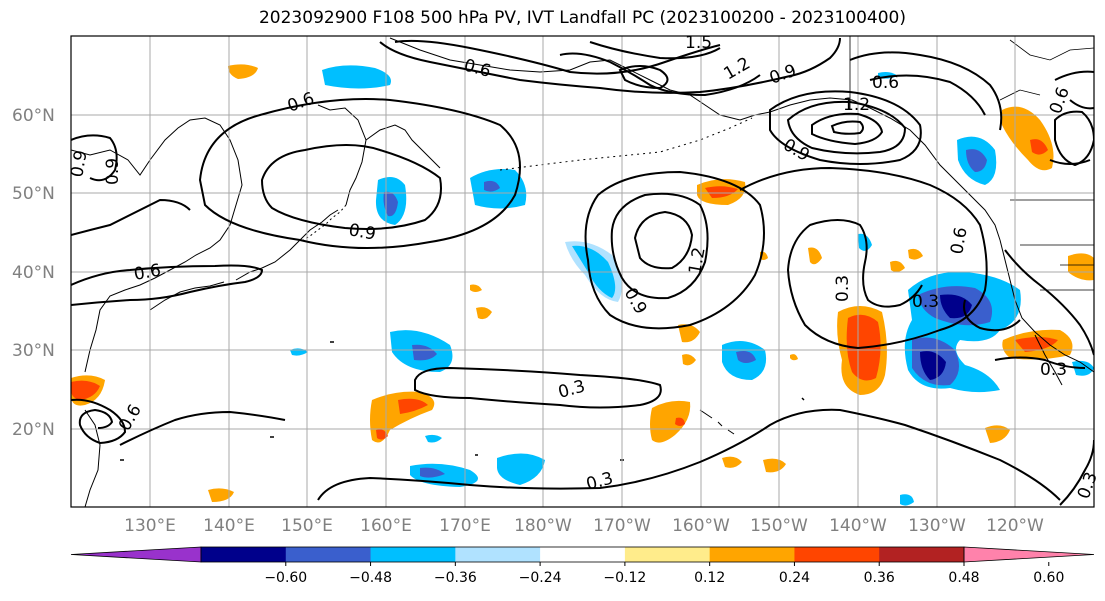  What do you see at coordinates (342, 155) in the screenshot?
I see `kamchatka-coast` at bounding box center [342, 155].